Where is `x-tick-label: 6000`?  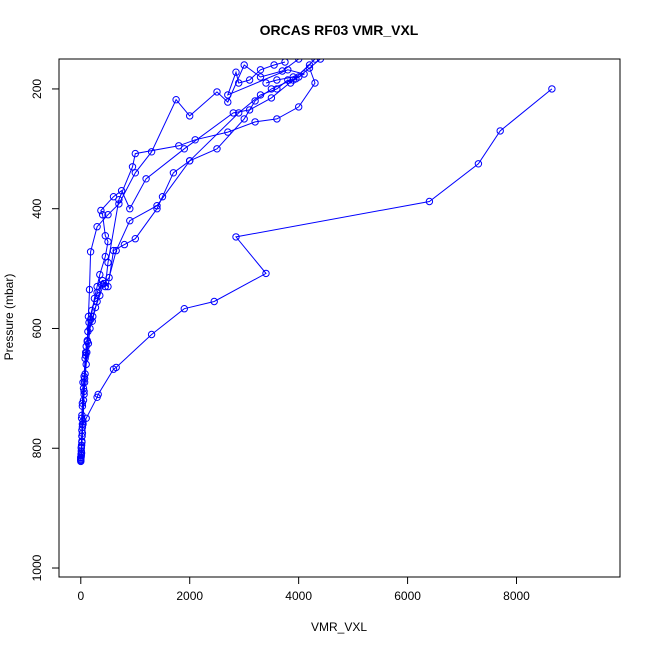
x-tick-label: 6000 is located at coordinates (407, 596).